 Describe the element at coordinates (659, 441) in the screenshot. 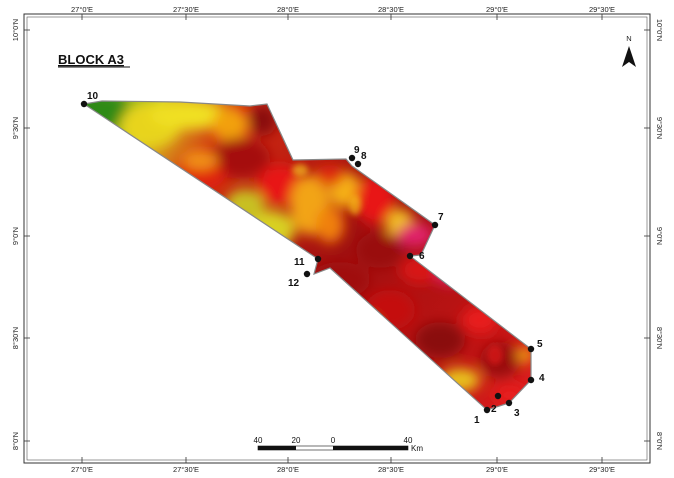

I see `lat-tick-right-5: 8°0'N` at that location.